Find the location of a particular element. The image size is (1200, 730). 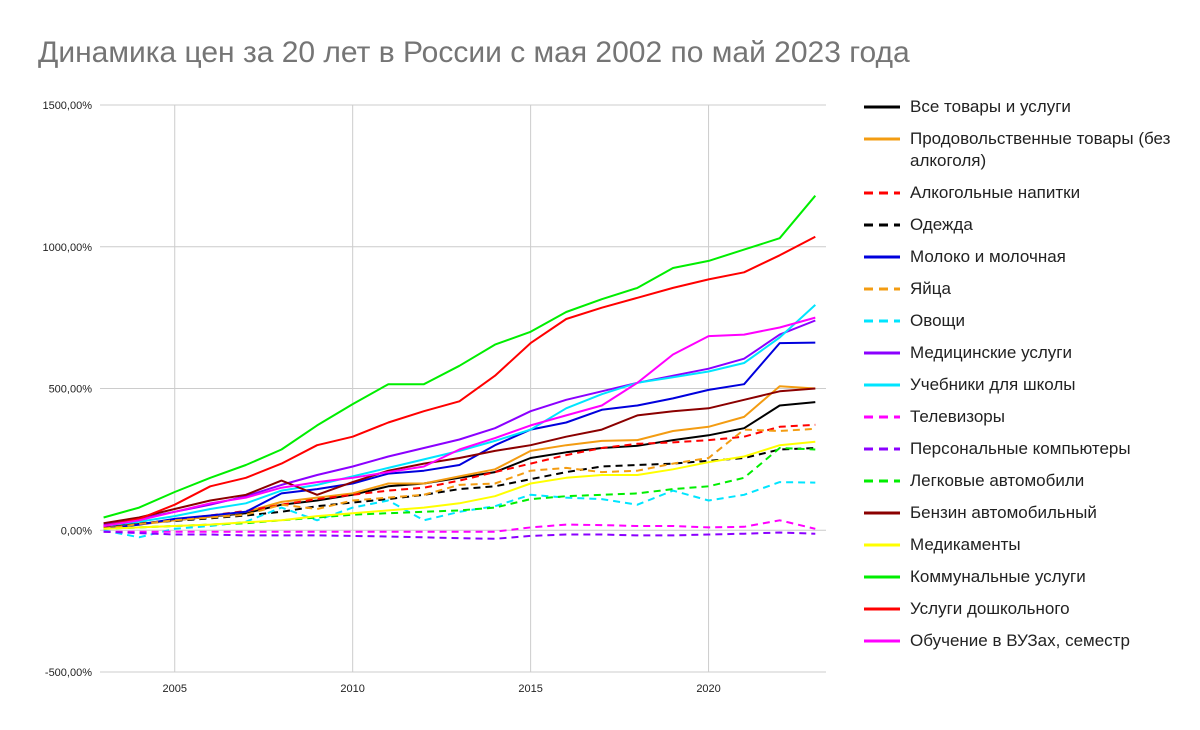

legend-item: Легковые автомобили is located at coordinates (1027, 481).